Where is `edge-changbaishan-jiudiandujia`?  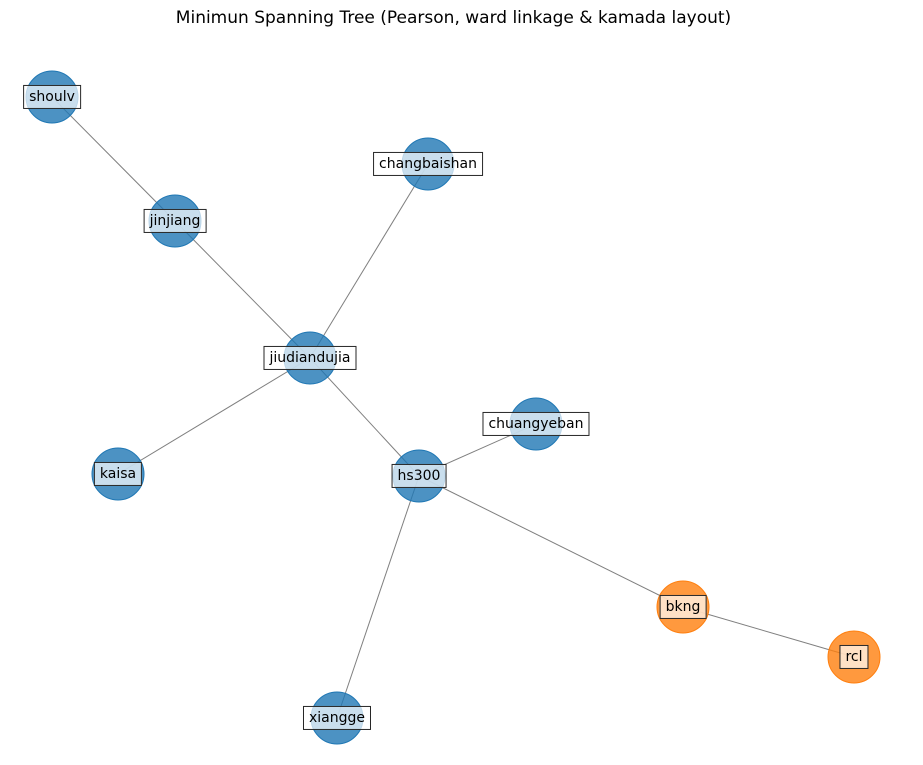
edge-changbaishan-jiudiandujia is located at coordinates (369, 261).